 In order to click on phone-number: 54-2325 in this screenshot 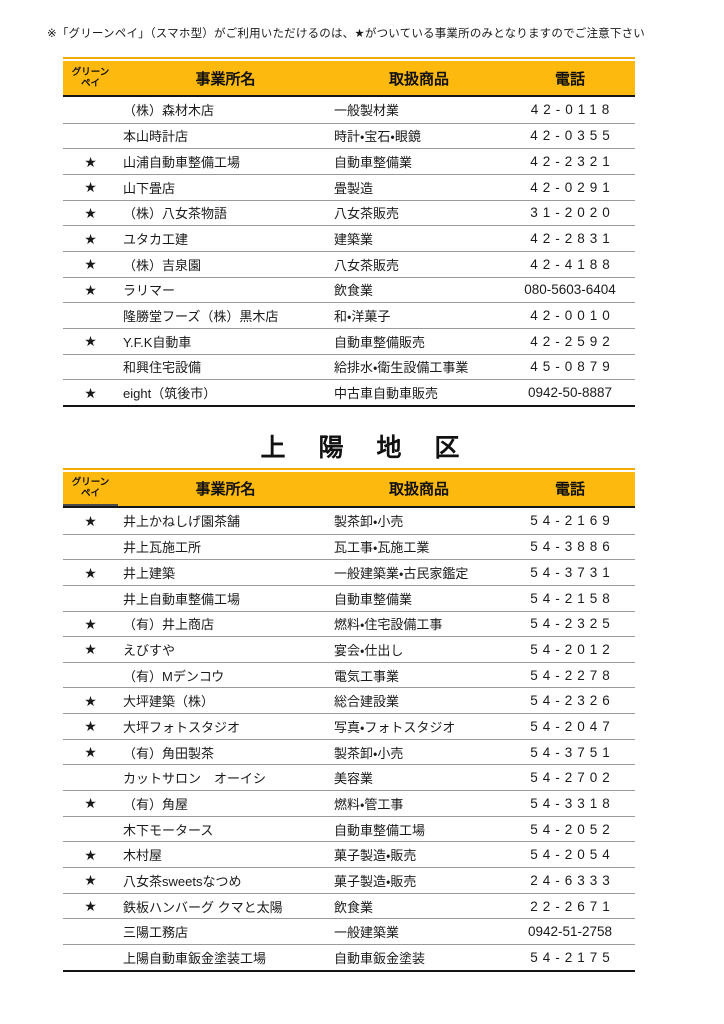, I will do `click(572, 624)`.